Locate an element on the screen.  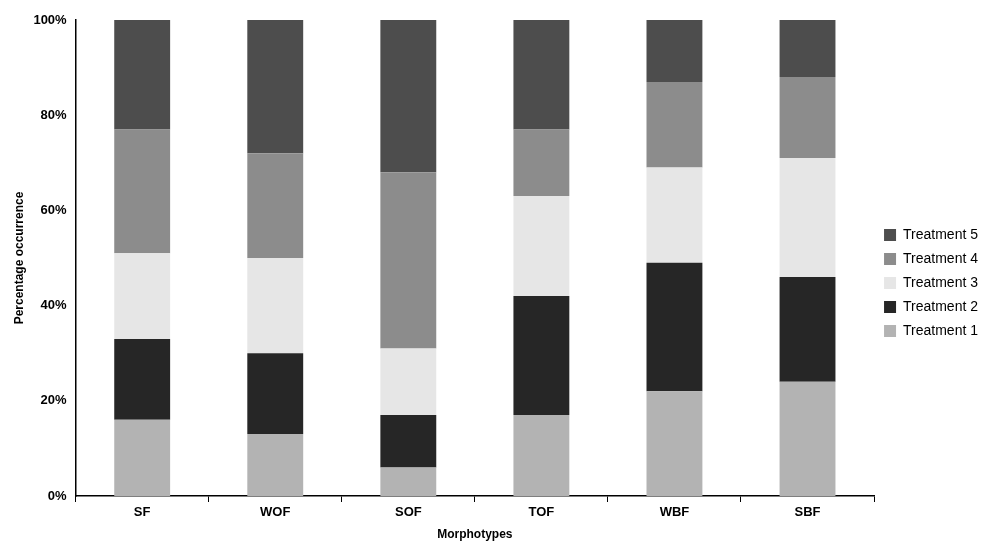
legend-label: Treatment 4 is located at coordinates (941, 257).